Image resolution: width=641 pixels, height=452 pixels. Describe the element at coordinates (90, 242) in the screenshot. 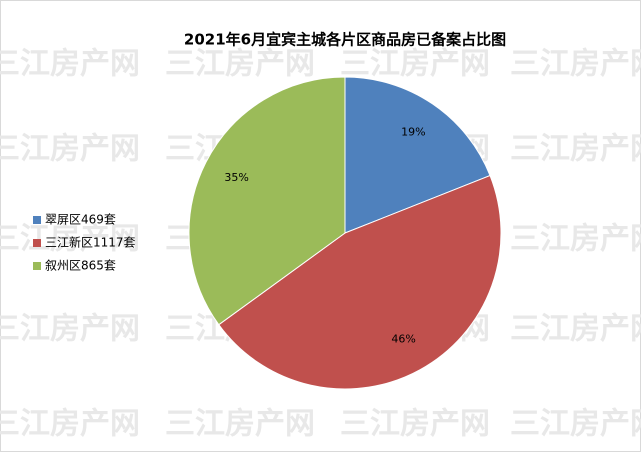

I see `legend-label: 三江新区1117套` at that location.